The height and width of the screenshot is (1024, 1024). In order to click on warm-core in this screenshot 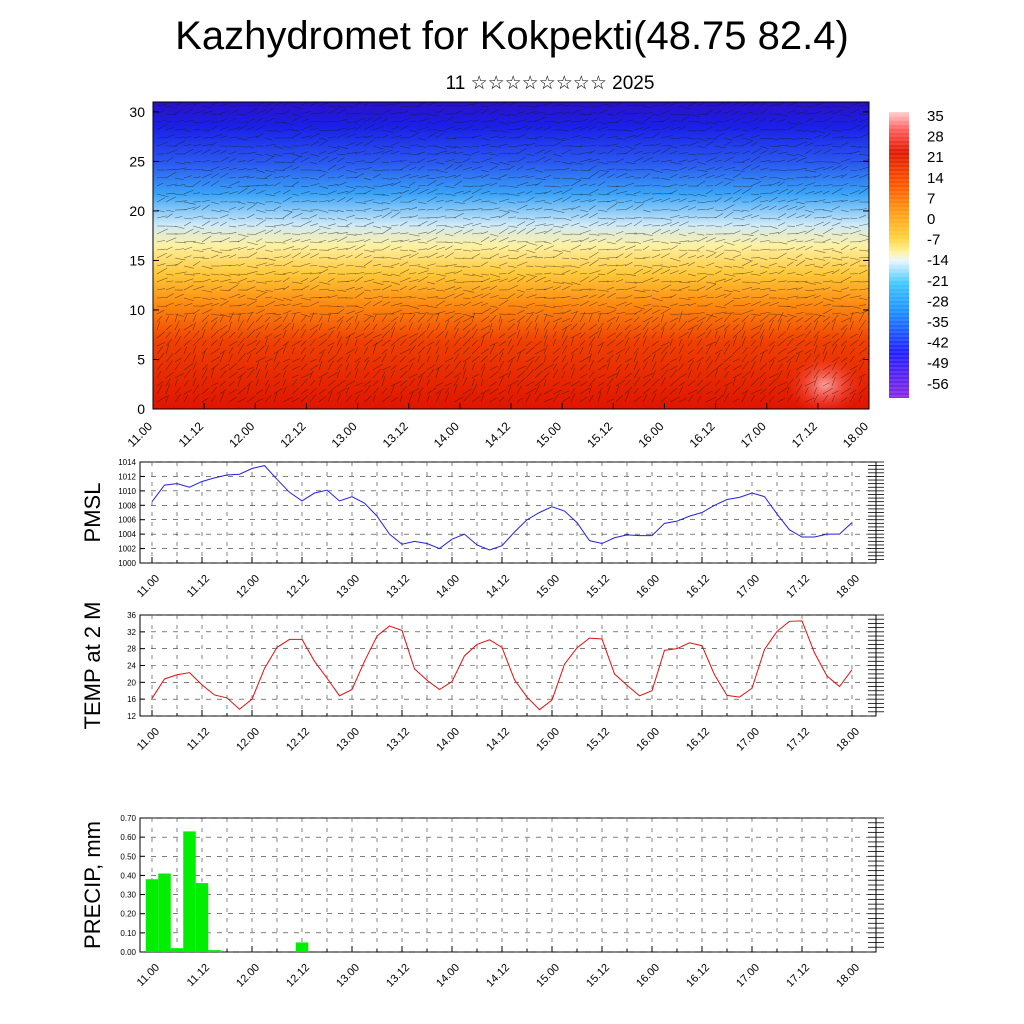, I will do `click(825, 382)`.